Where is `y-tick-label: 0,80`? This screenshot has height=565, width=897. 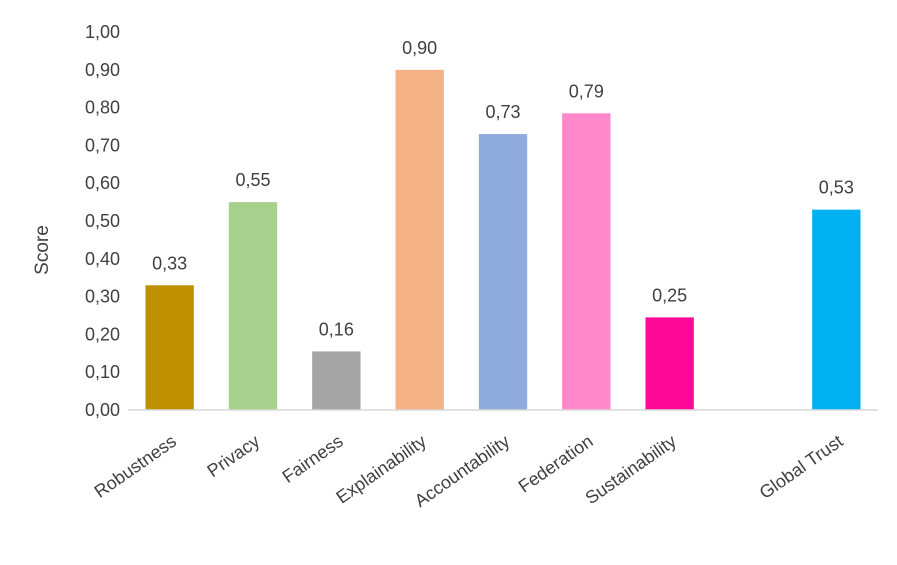
y-tick-label: 0,80 is located at coordinates (102, 108).